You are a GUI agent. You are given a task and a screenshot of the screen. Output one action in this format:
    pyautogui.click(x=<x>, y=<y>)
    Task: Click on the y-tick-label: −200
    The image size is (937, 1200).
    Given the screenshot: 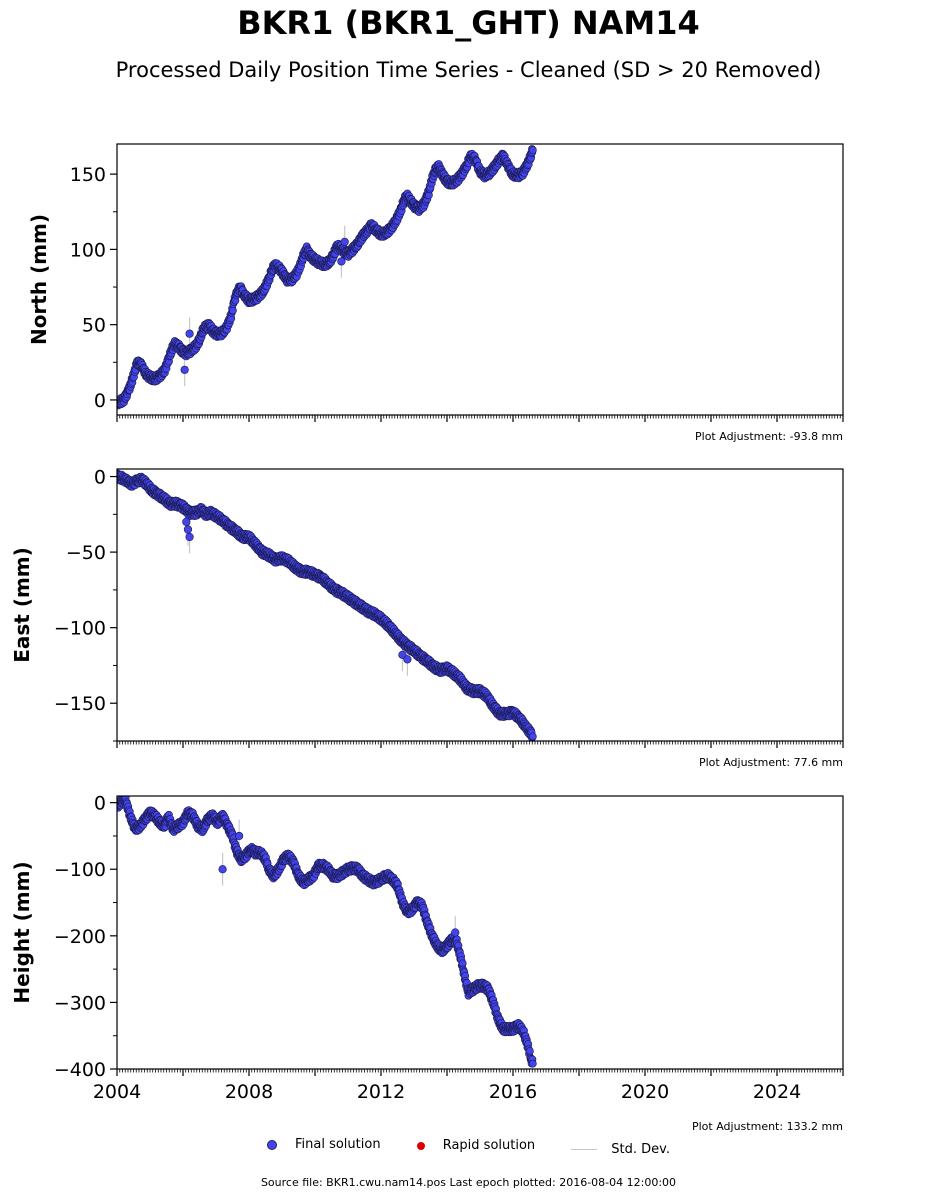 What is the action you would take?
    pyautogui.click(x=80, y=937)
    